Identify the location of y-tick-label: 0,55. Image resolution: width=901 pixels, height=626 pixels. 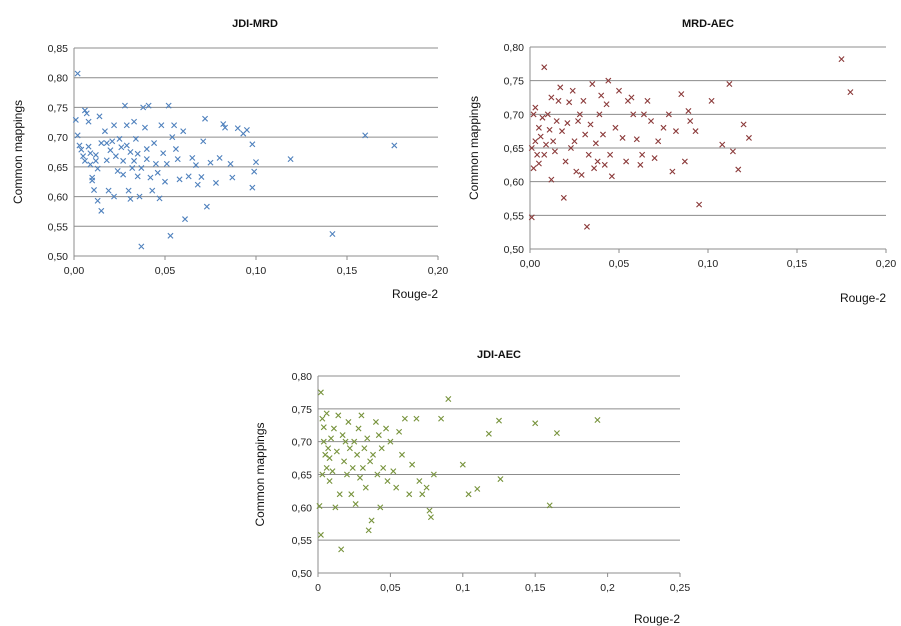
(302, 541).